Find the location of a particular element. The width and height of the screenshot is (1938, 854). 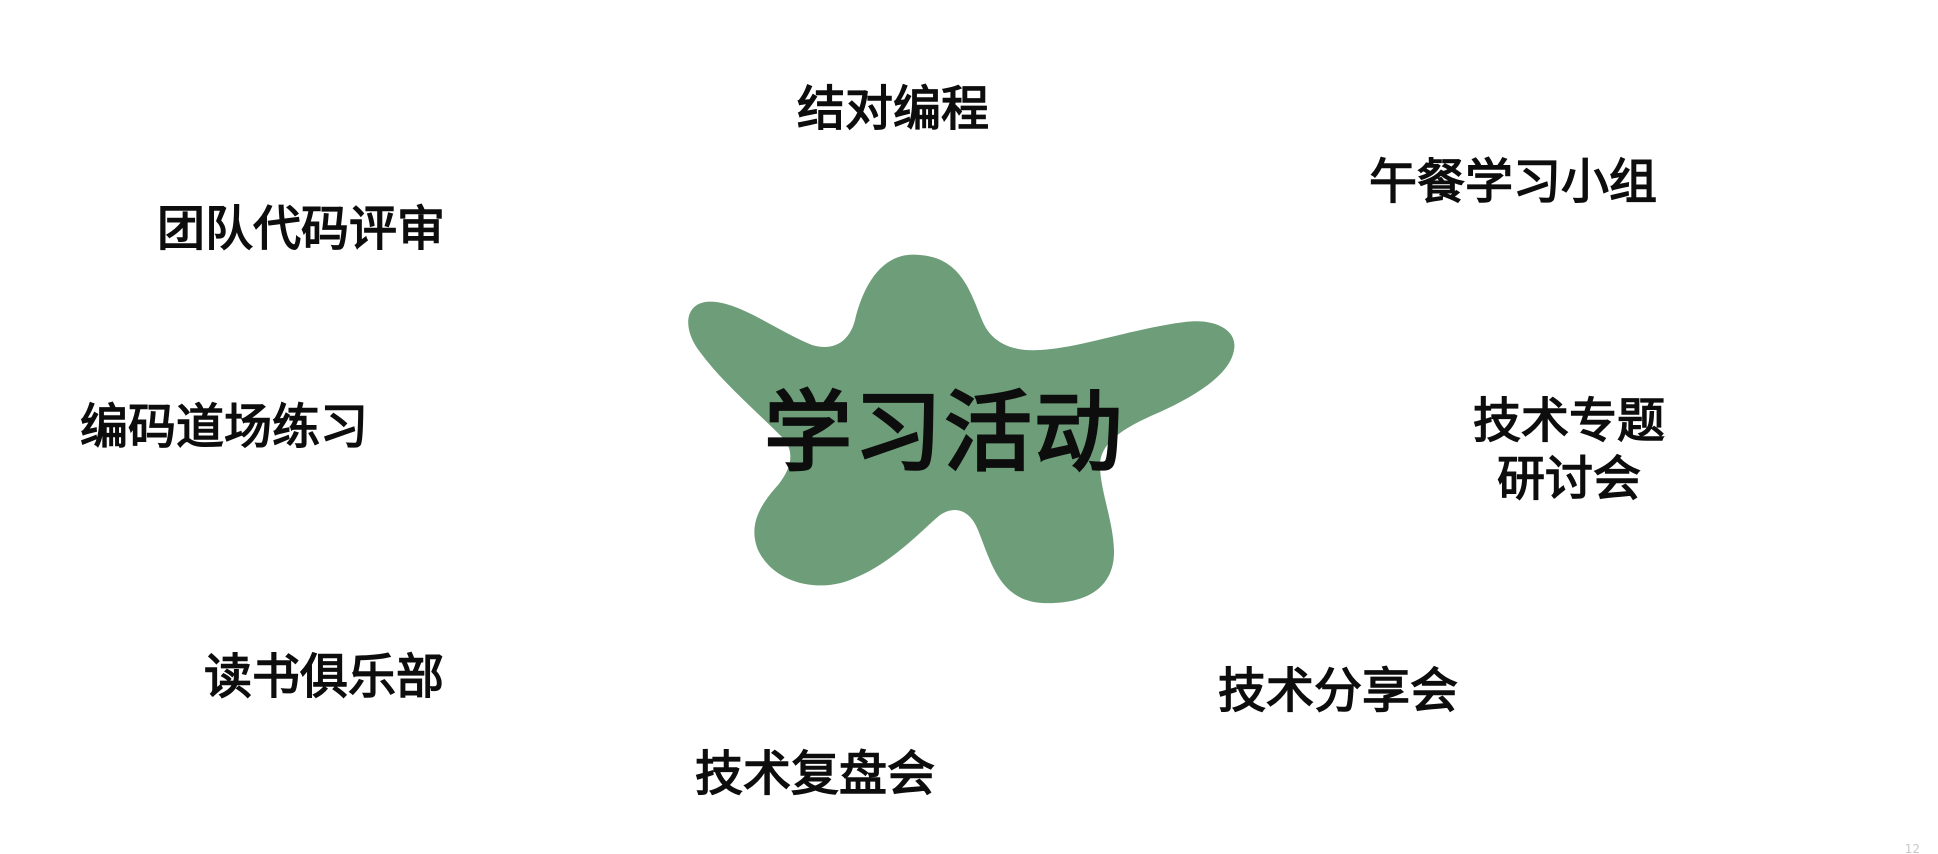

branch-tech-seminar-line-2: 研讨会 is located at coordinates (1569, 479).